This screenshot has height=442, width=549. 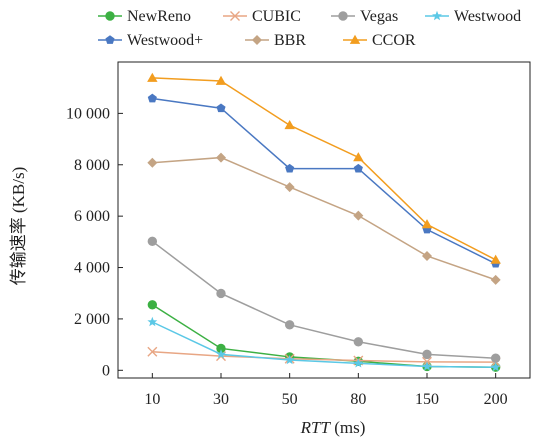 I want to click on series-westwood, so click(x=324, y=344).